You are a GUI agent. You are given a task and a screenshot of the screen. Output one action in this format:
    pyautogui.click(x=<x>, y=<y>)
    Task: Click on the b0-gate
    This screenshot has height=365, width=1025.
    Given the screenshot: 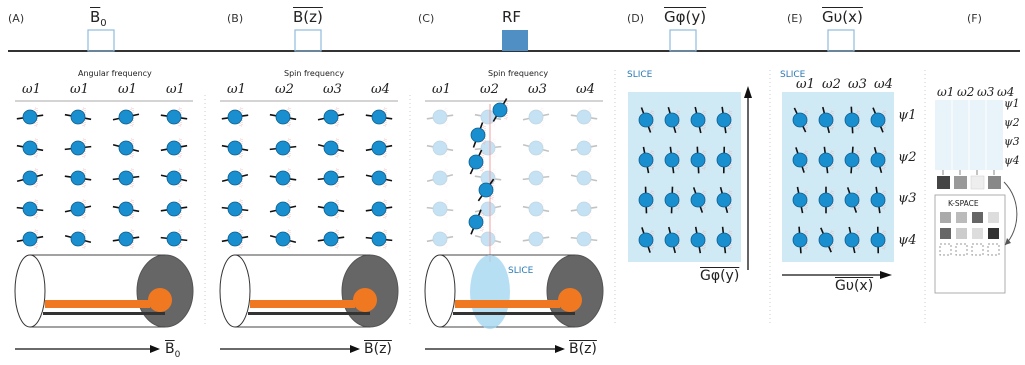 What is the action you would take?
    pyautogui.click(x=101, y=40)
    